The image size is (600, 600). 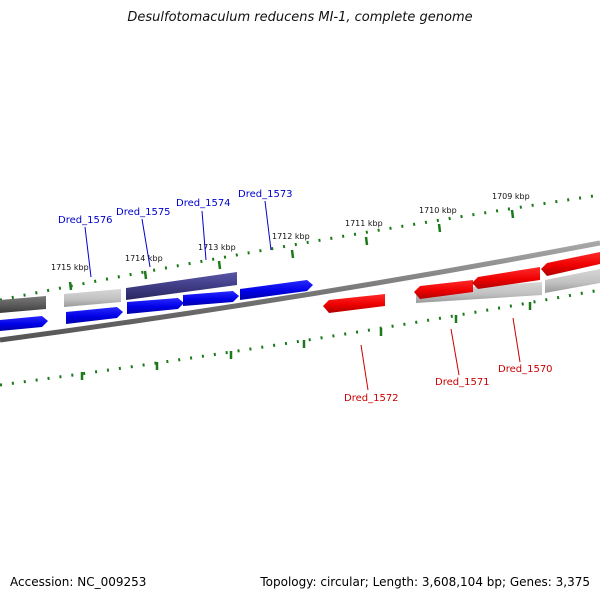 What do you see at coordinates (70, 267) in the screenshot?
I see `tick-label: 1715 kbp` at bounding box center [70, 267].